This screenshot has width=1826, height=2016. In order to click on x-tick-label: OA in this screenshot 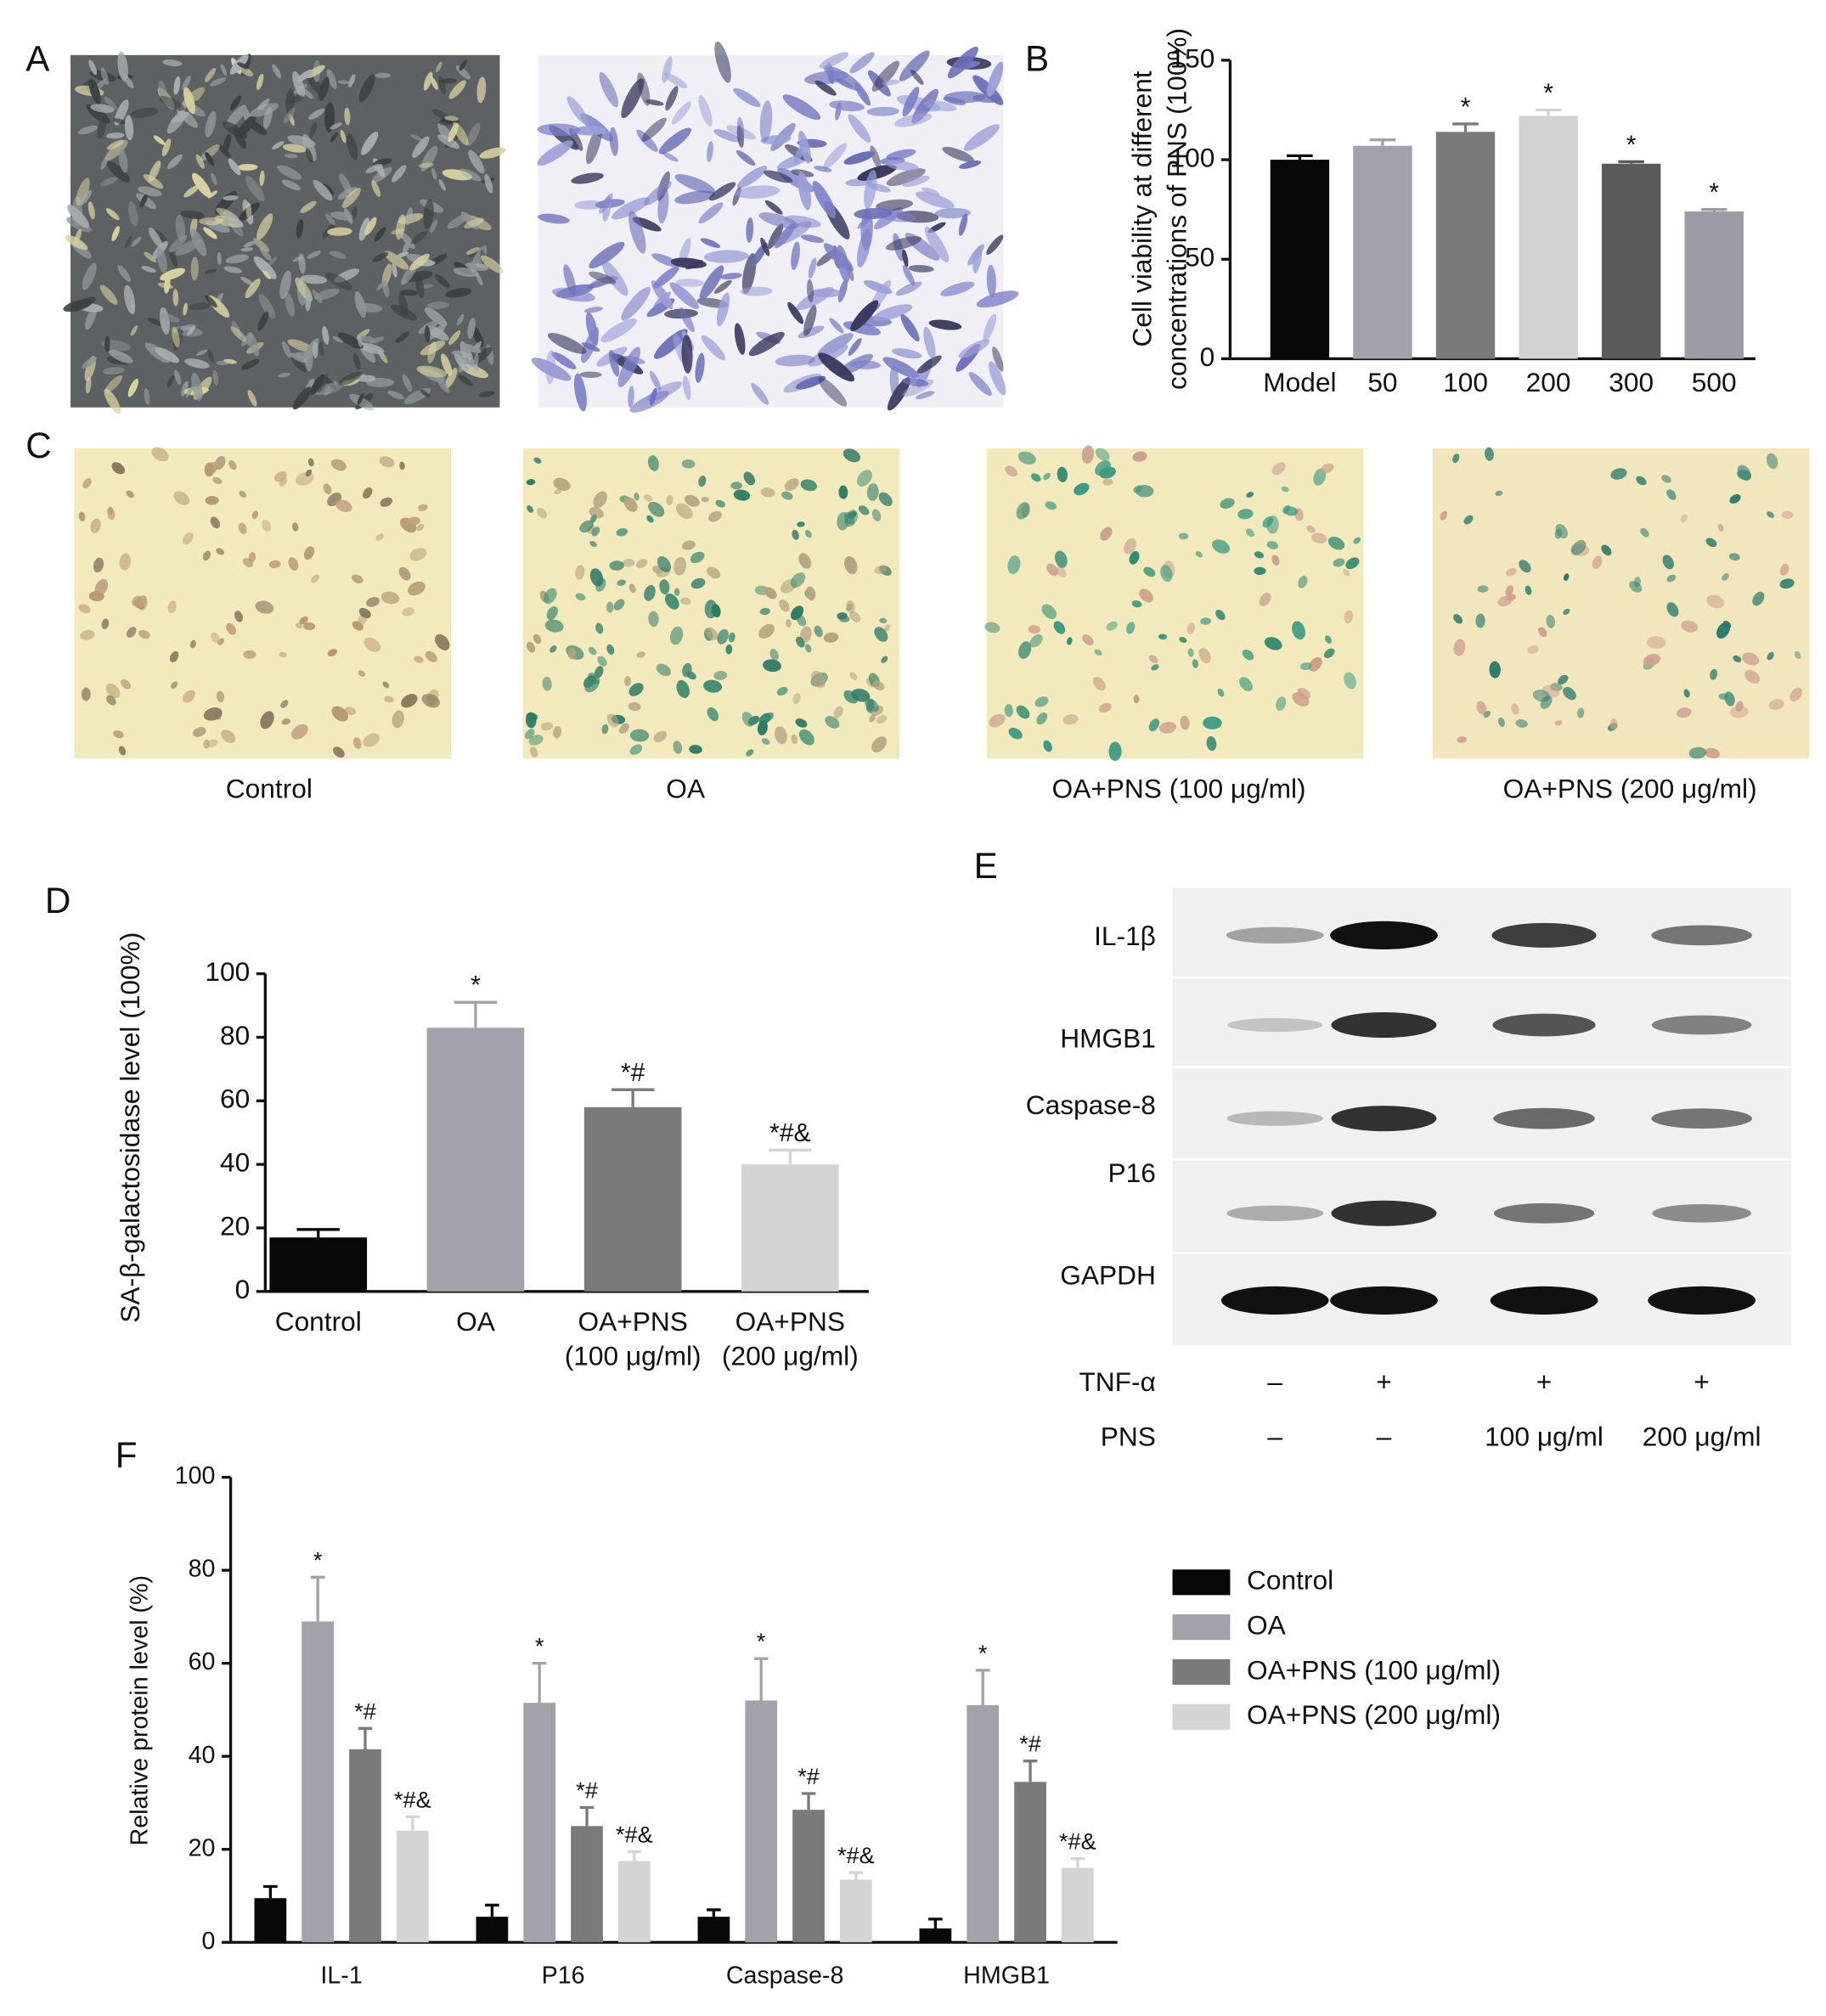, I will do `click(476, 1321)`.